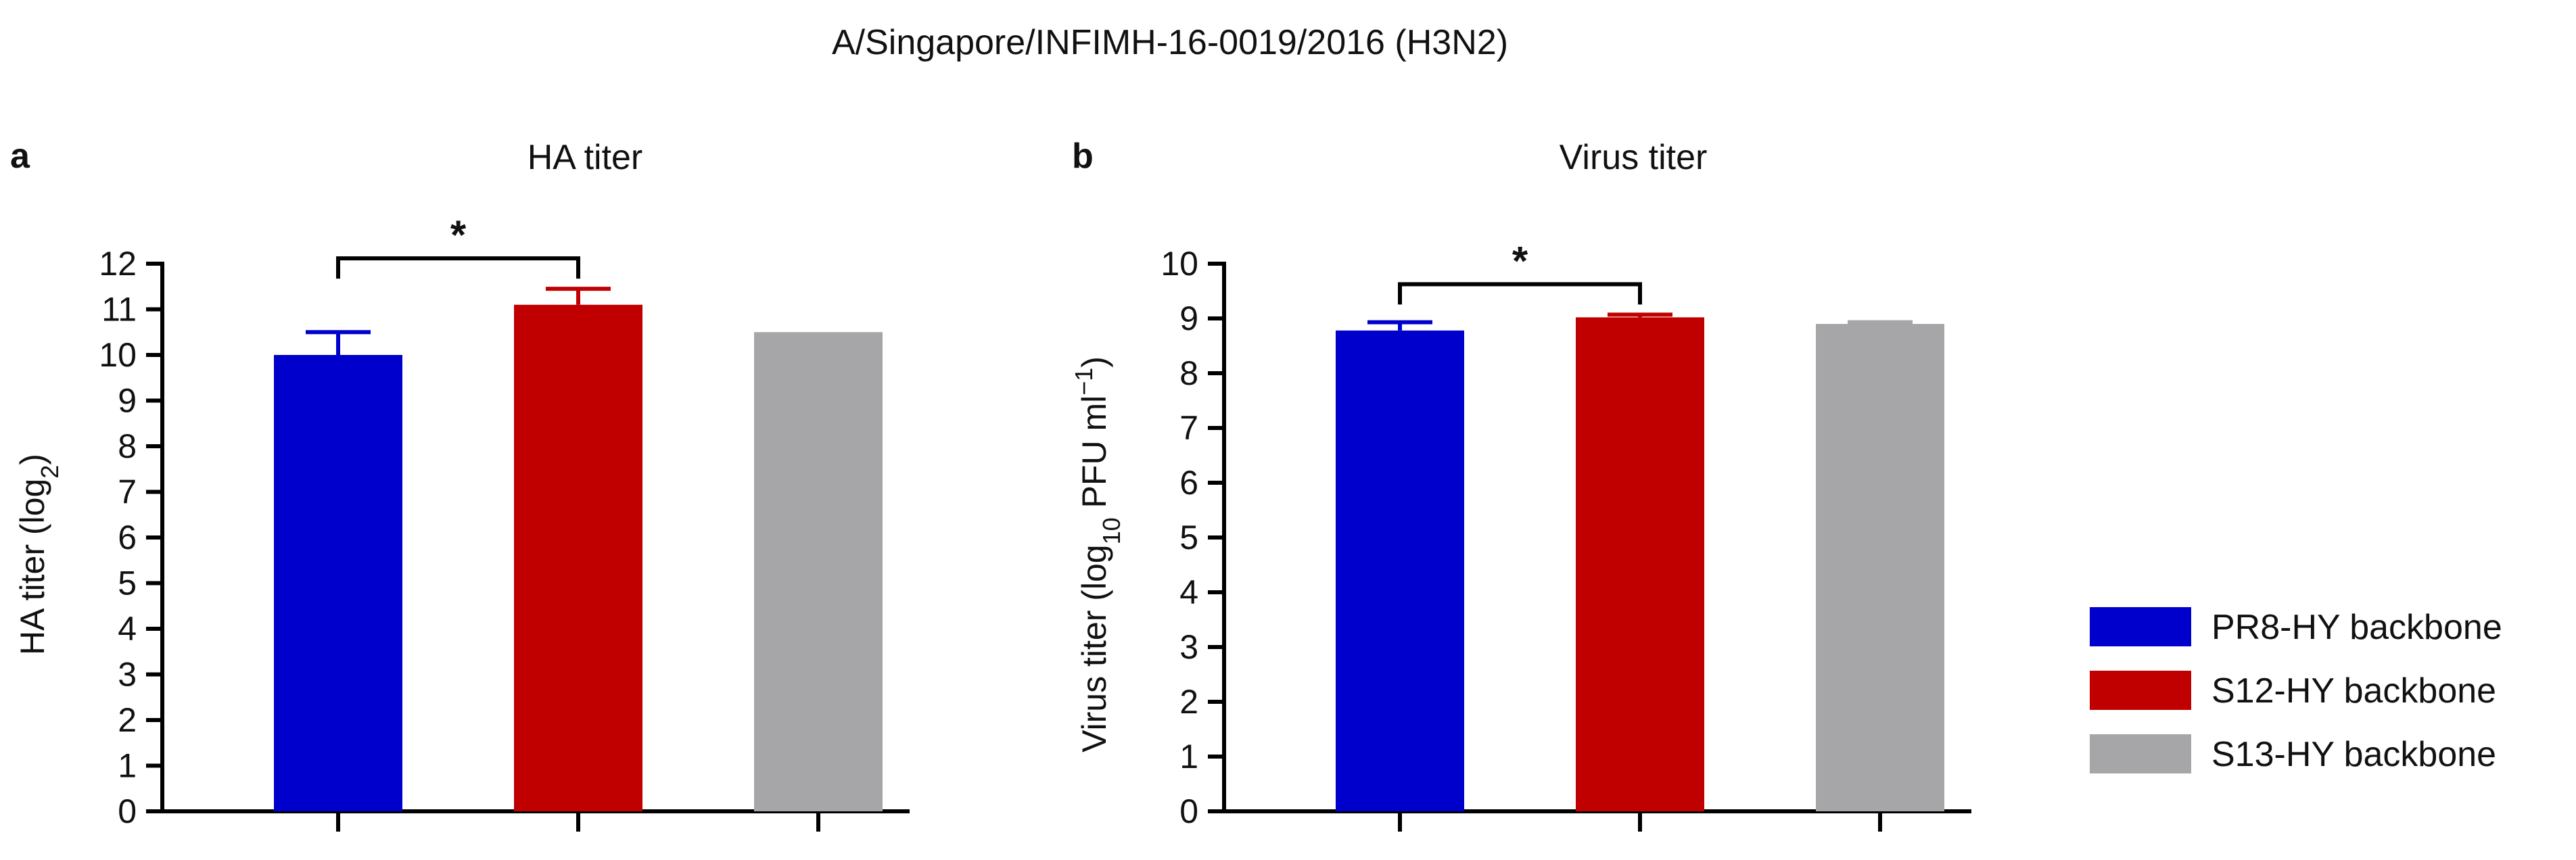 Image resolution: width=2576 pixels, height=860 pixels. Describe the element at coordinates (127, 537) in the screenshot. I see `panel-a-y-tick-label: 6` at that location.